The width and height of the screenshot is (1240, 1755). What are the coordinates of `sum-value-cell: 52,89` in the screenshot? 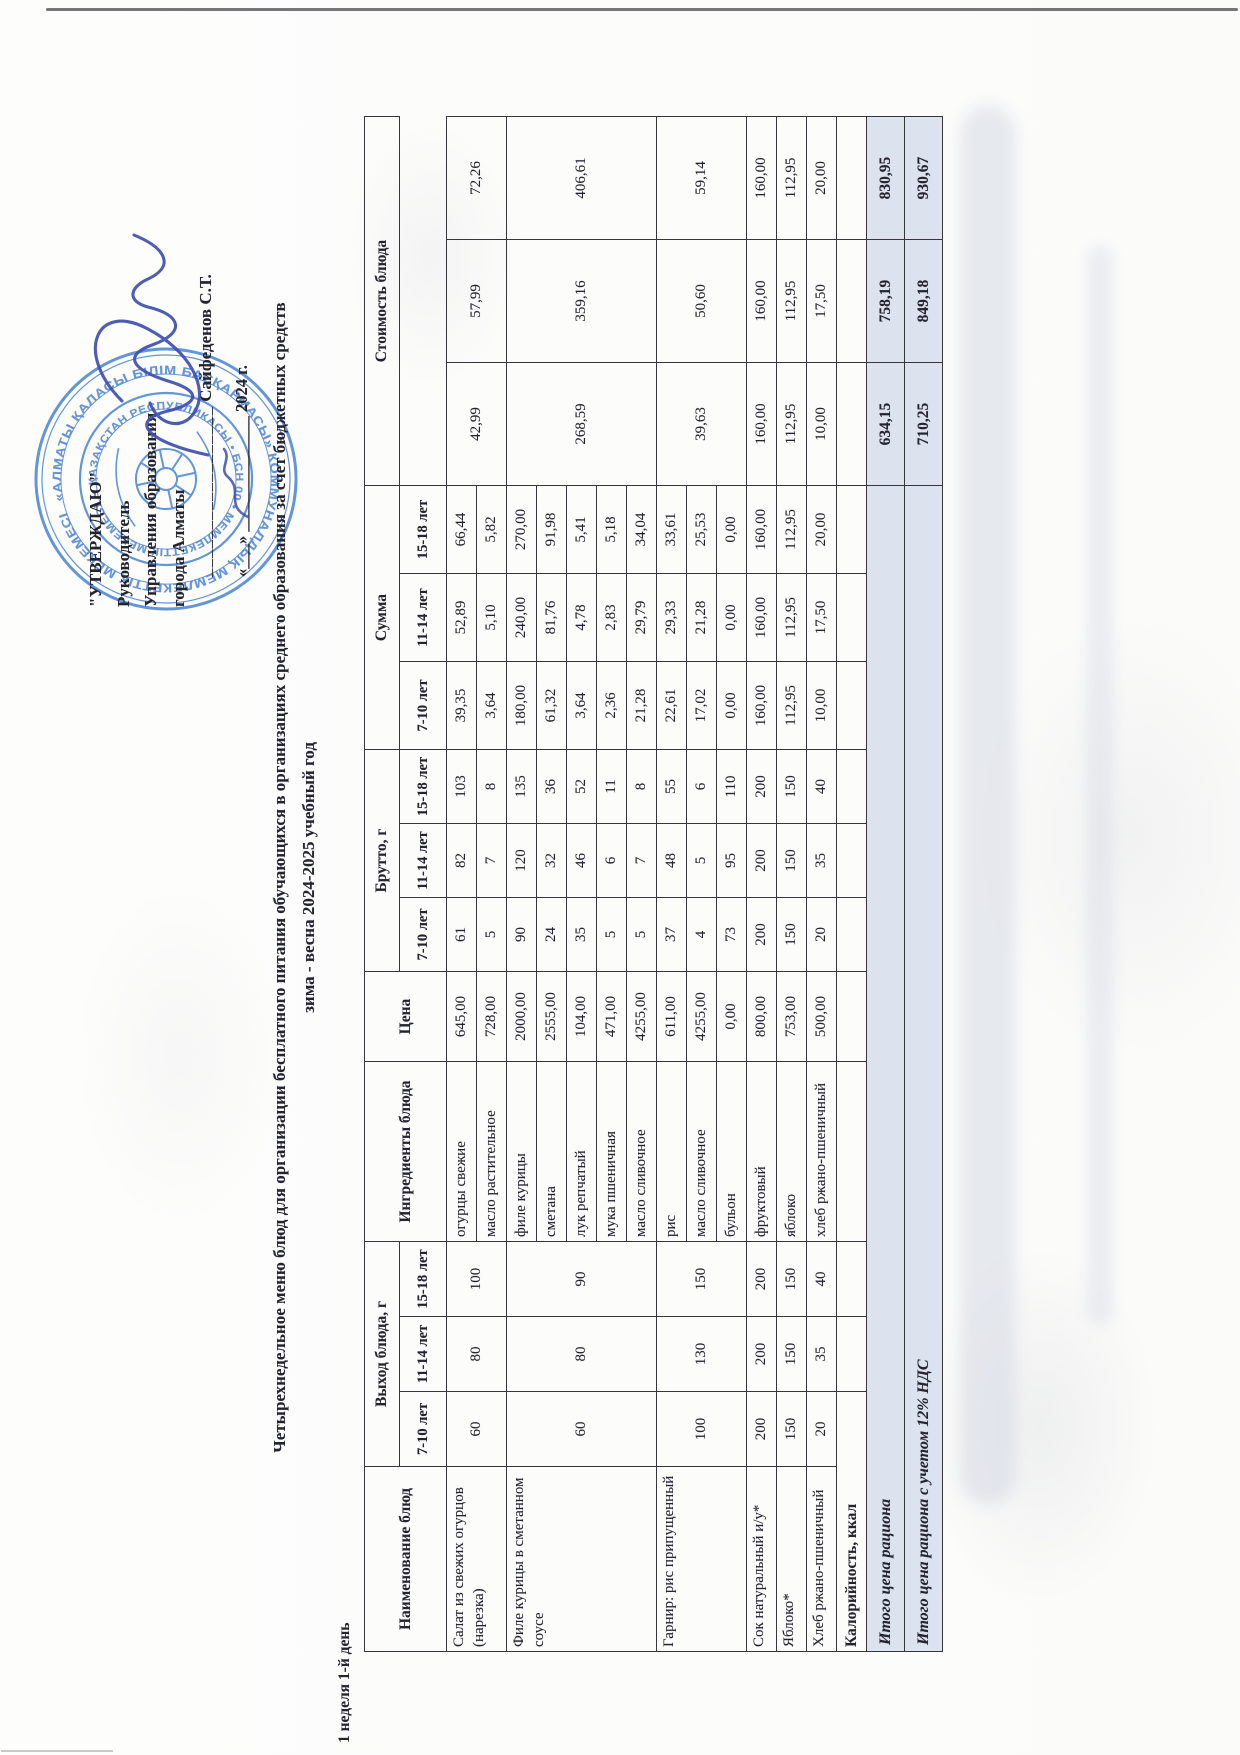 It's located at (461, 617).